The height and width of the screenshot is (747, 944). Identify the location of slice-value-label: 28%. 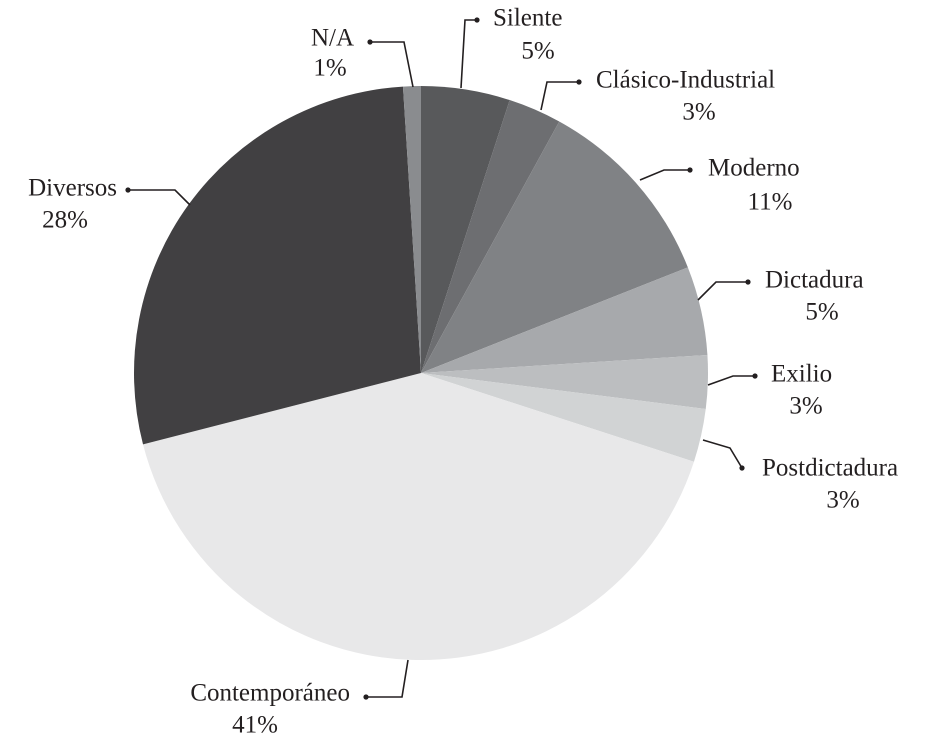
(65, 220).